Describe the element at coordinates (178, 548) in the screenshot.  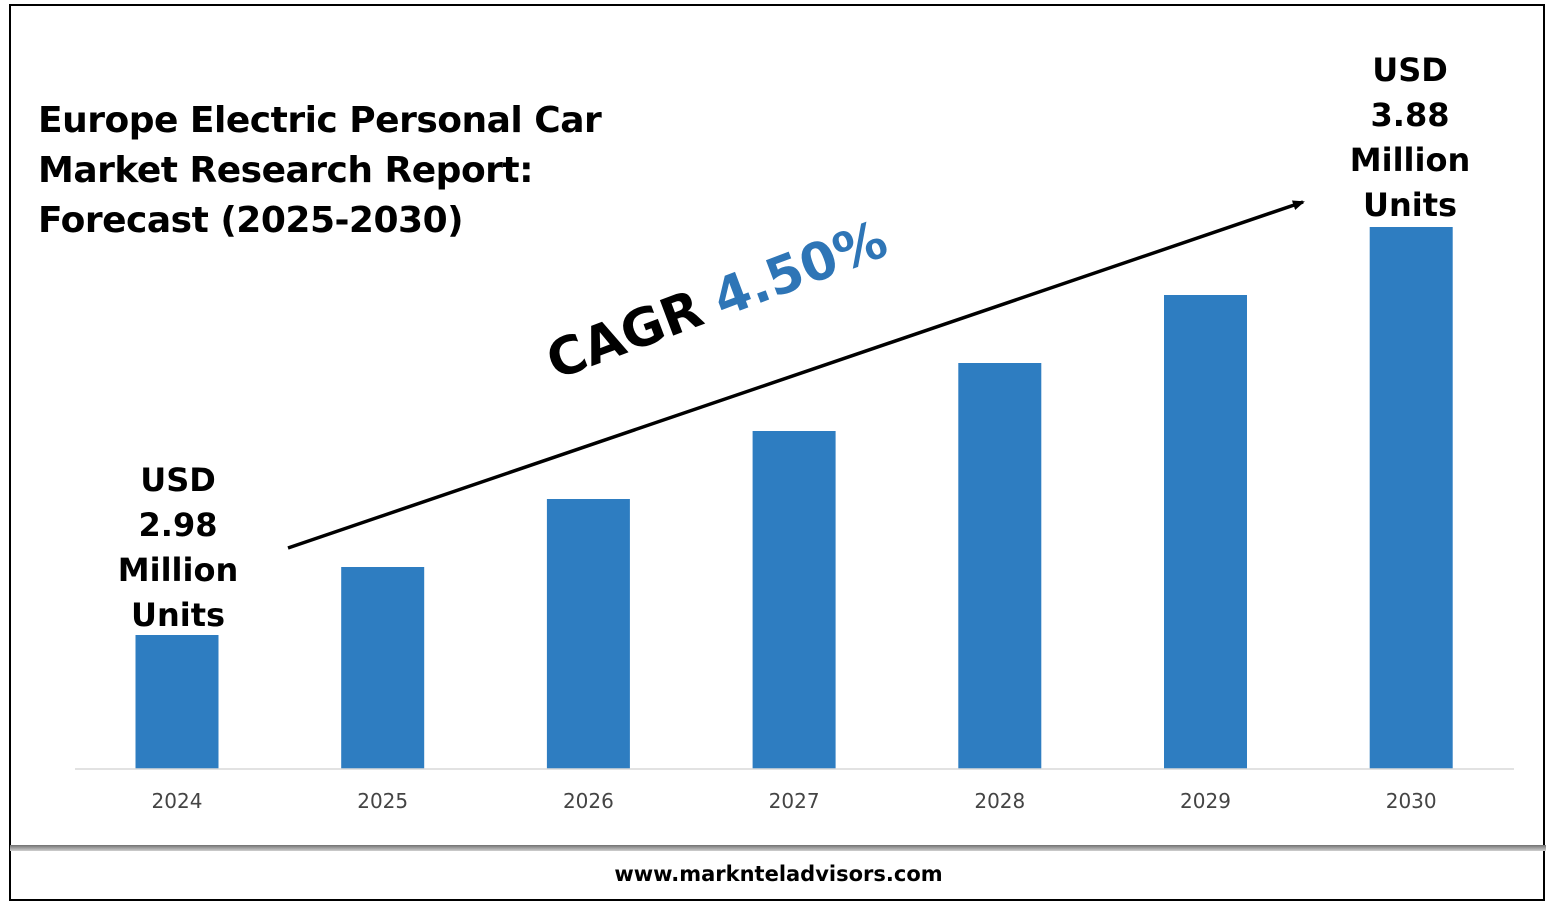
I see `start-value-callout: USD 2.98 Million Units` at that location.